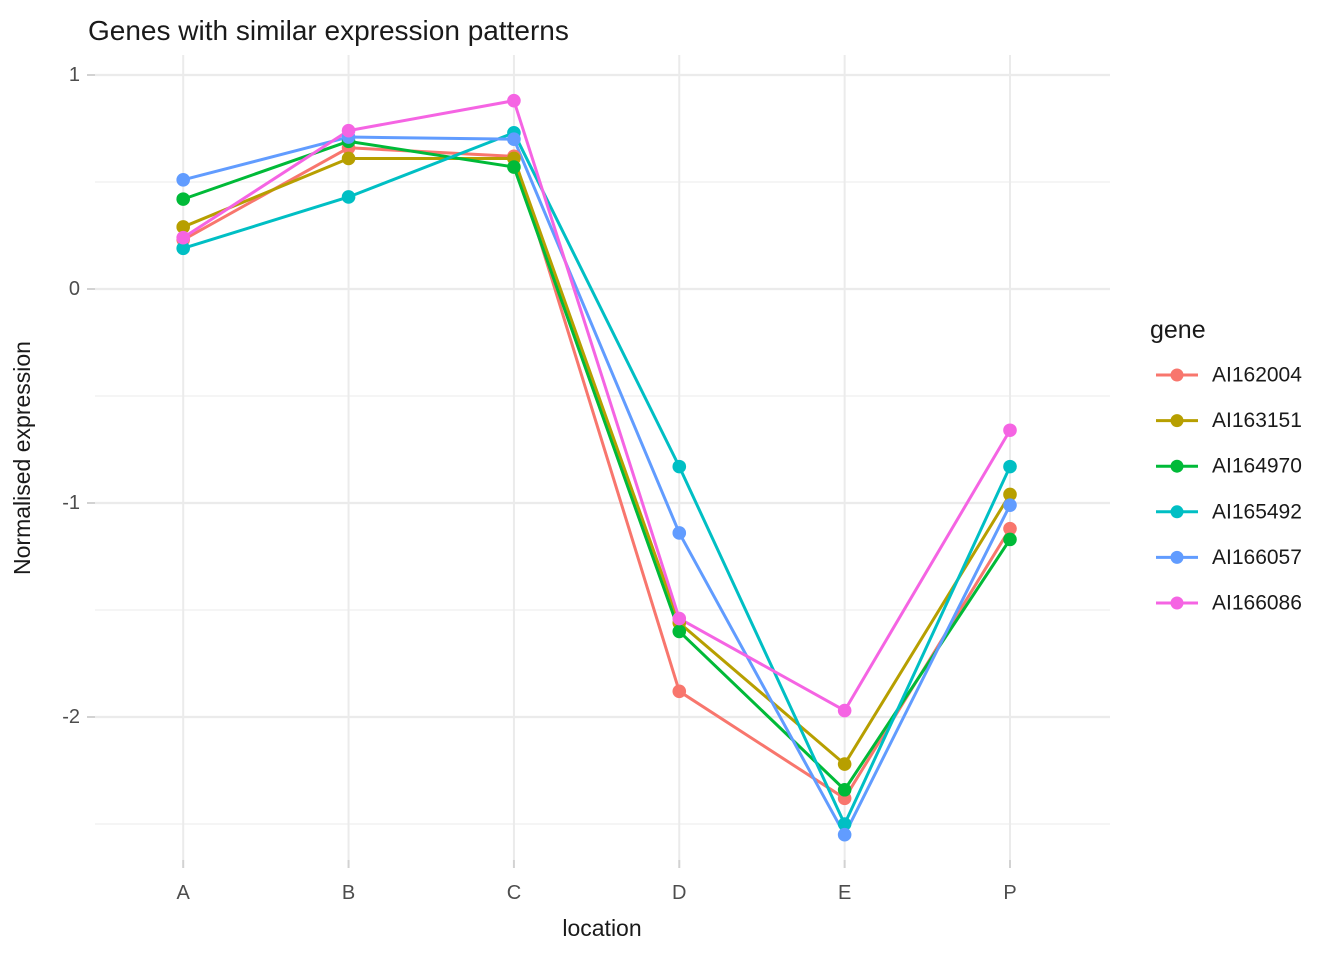  Describe the element at coordinates (183, 199) in the screenshot. I see `point-AI164970-A` at that location.